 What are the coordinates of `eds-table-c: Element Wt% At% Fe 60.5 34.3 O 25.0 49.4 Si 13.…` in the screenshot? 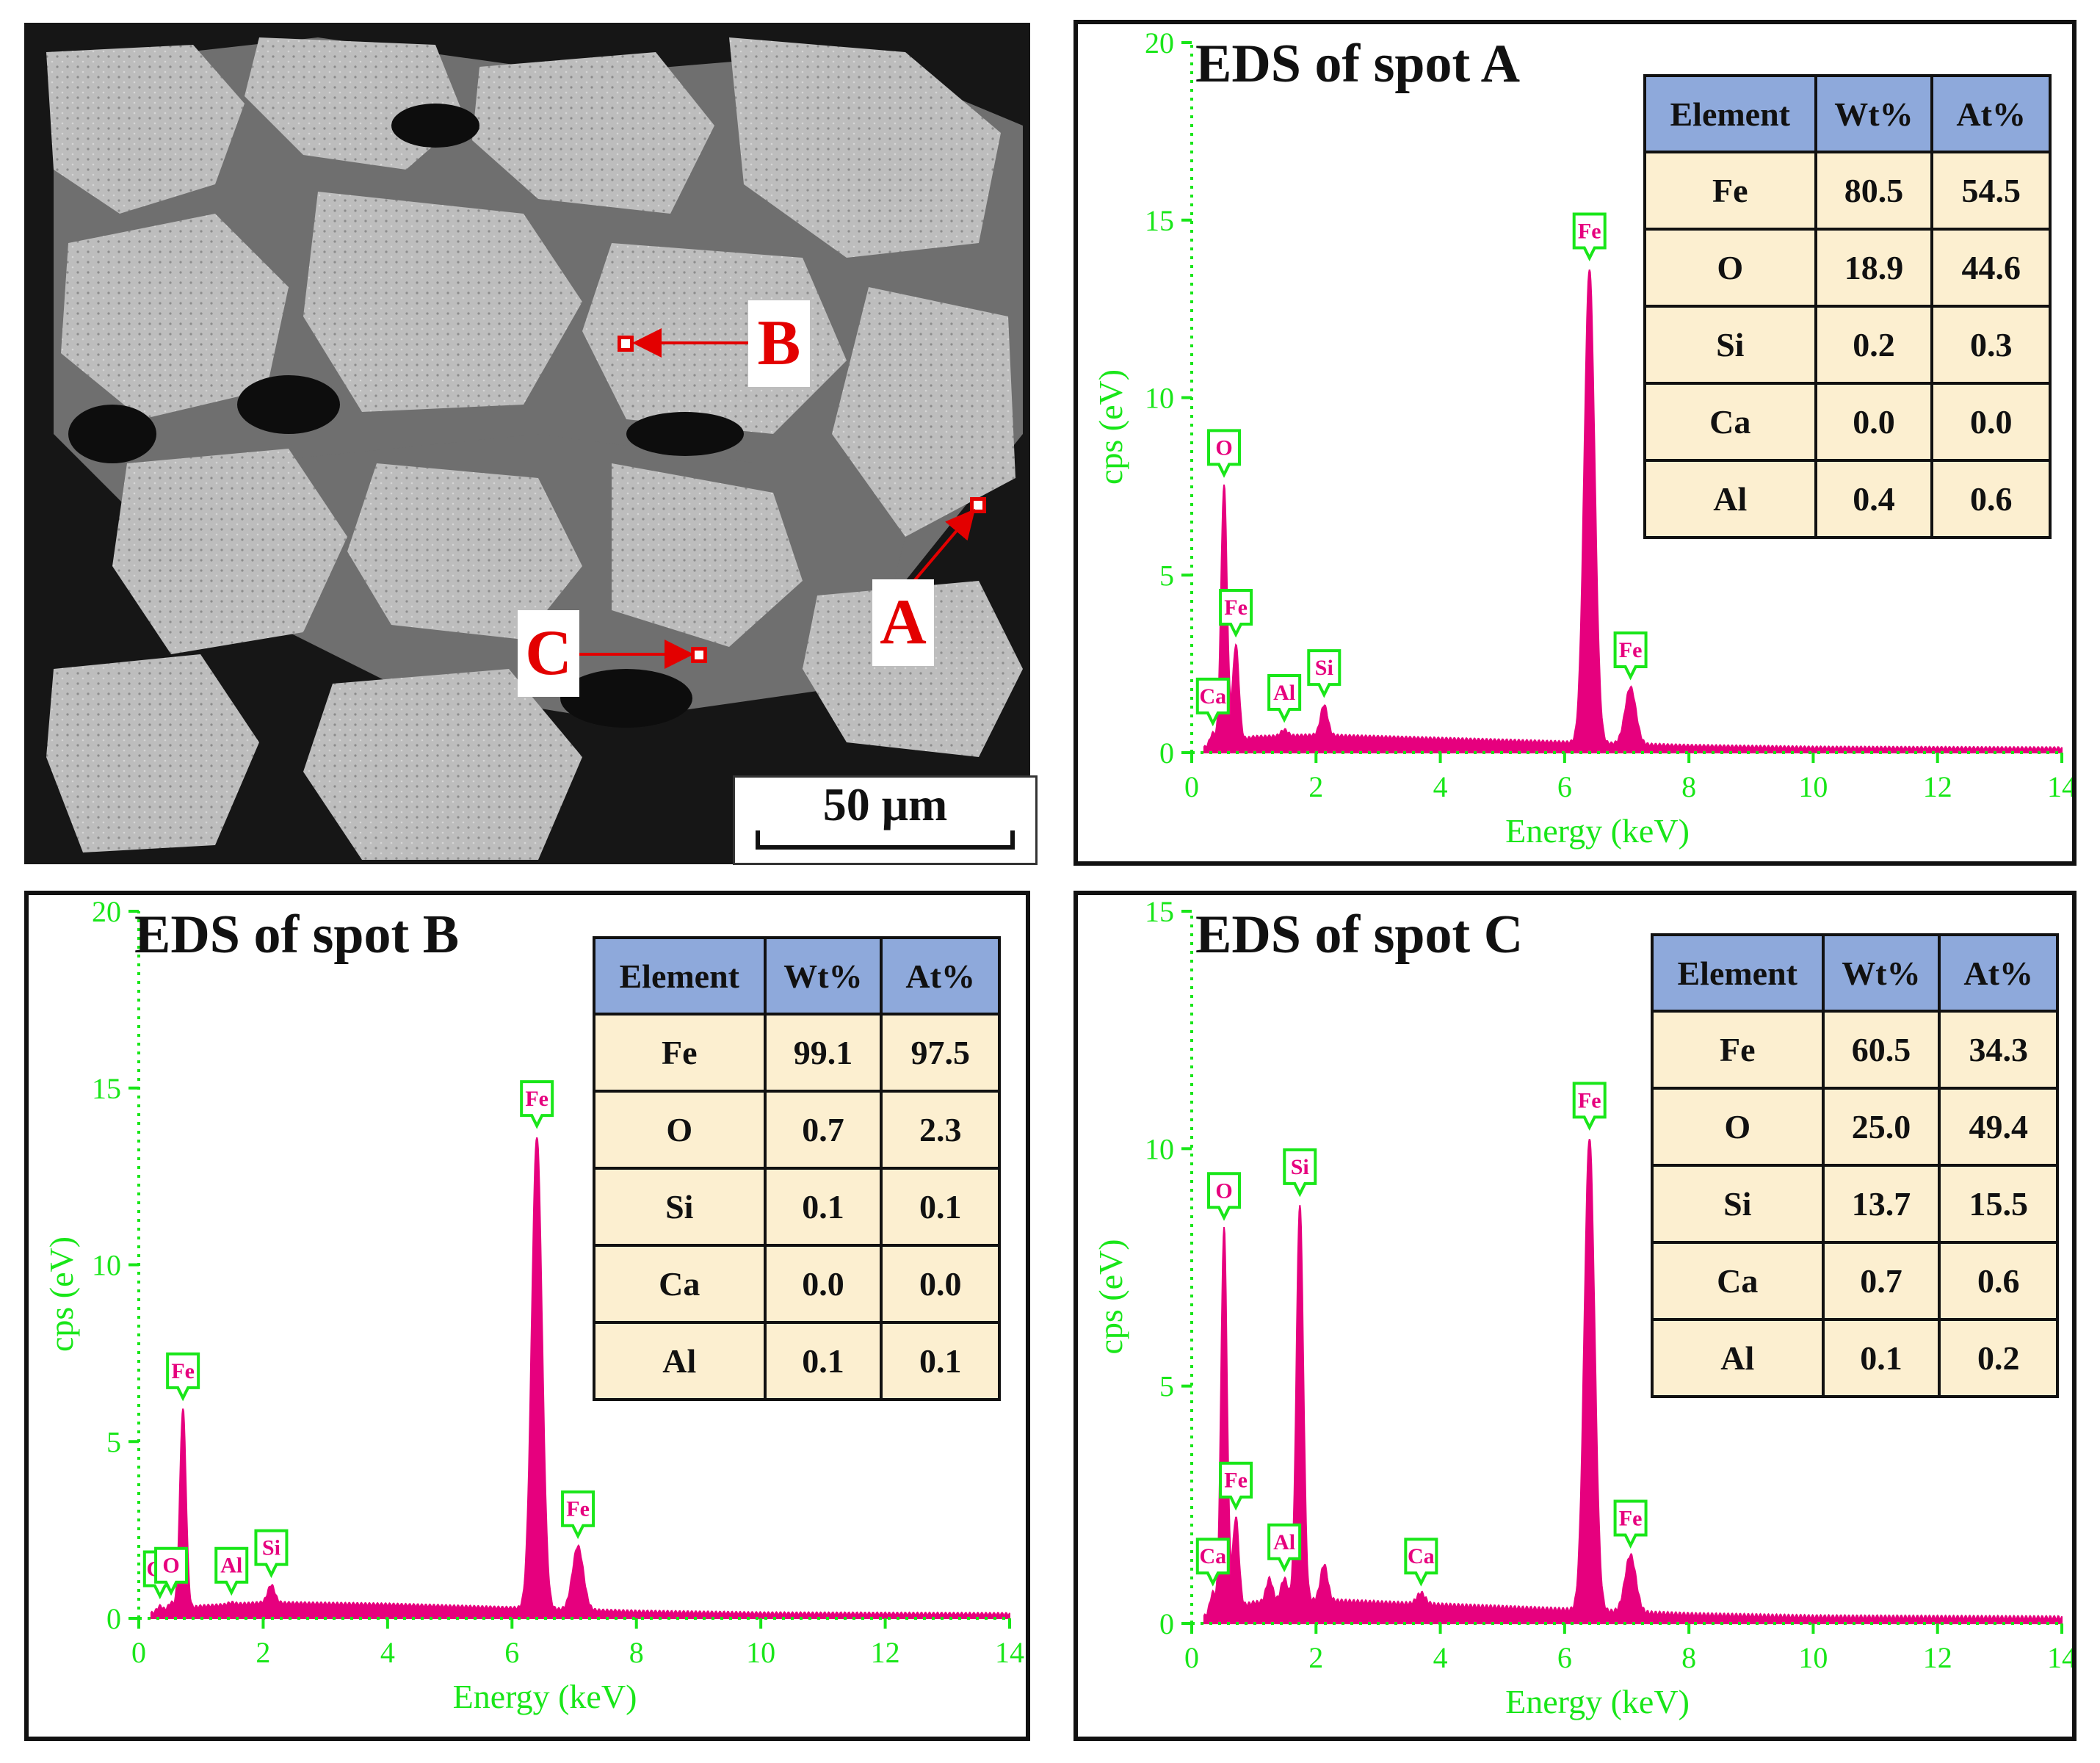 It's located at (1855, 1165).